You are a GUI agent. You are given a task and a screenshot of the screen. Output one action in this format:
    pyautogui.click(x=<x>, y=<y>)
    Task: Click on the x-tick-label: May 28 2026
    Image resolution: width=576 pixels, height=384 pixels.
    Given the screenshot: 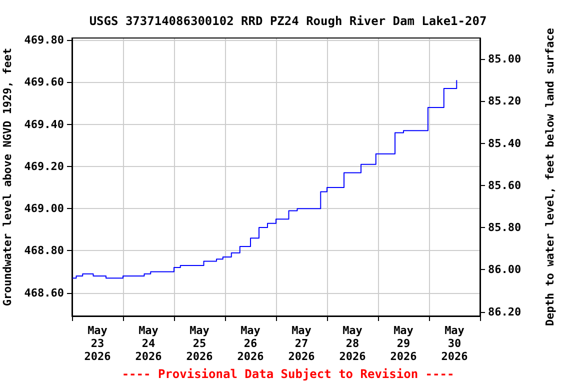 What is the action you would take?
    pyautogui.click(x=352, y=343)
    